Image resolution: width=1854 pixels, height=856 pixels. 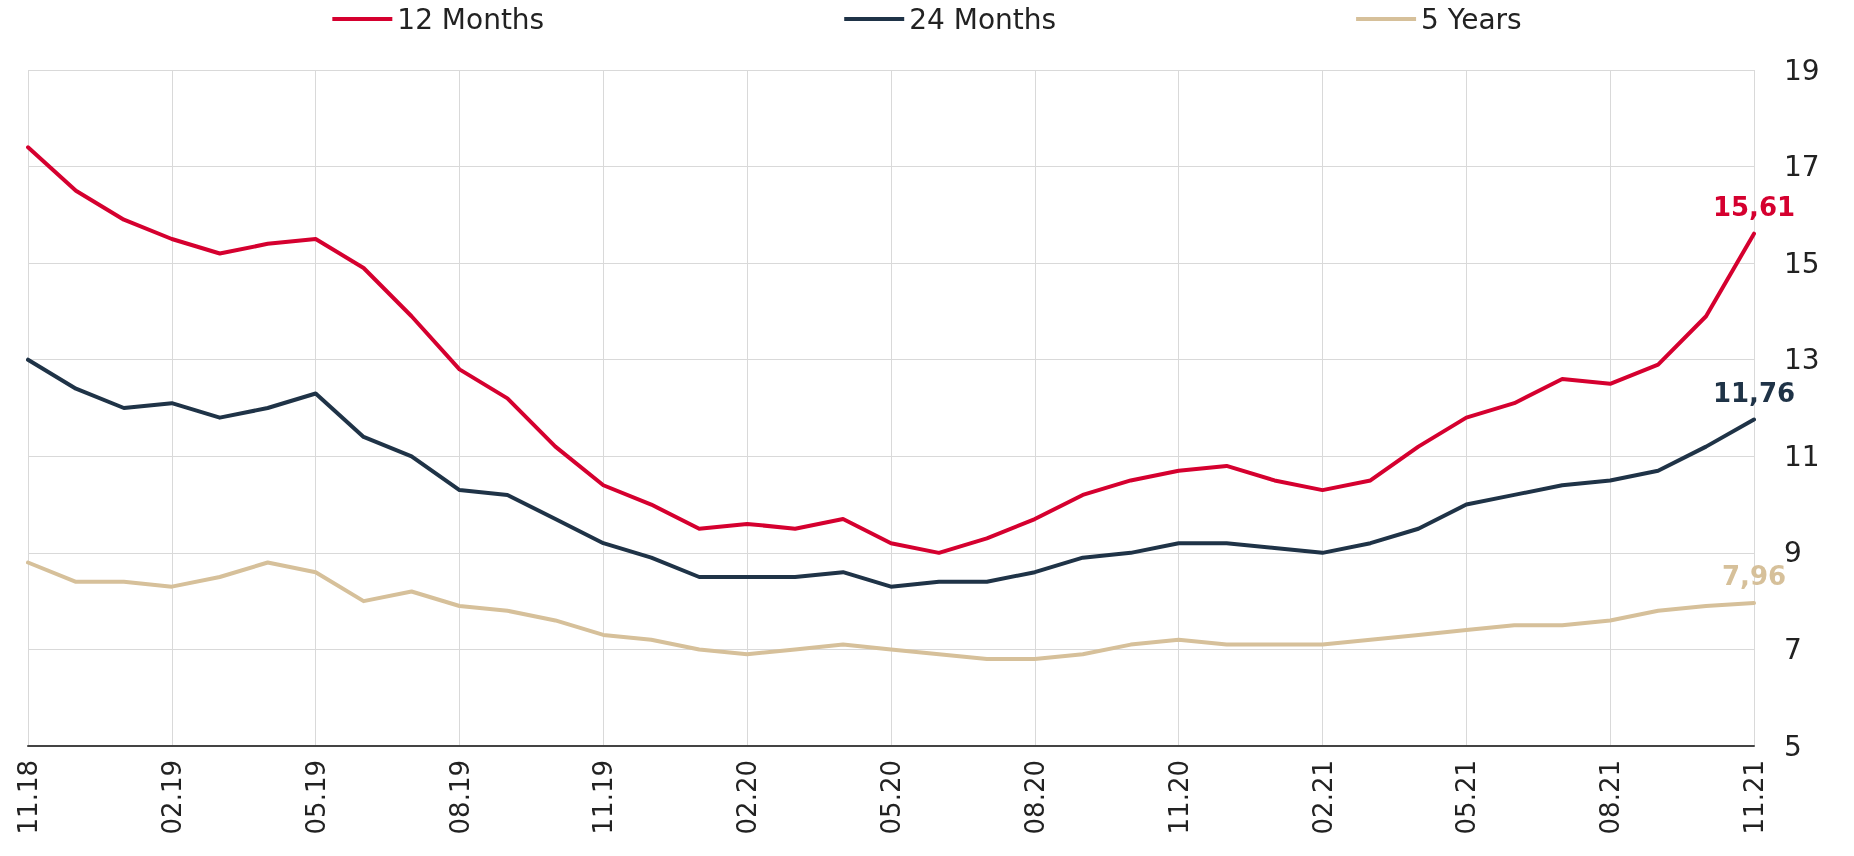 What do you see at coordinates (1793, 746) in the screenshot?
I see `y-tick-label: 5` at bounding box center [1793, 746].